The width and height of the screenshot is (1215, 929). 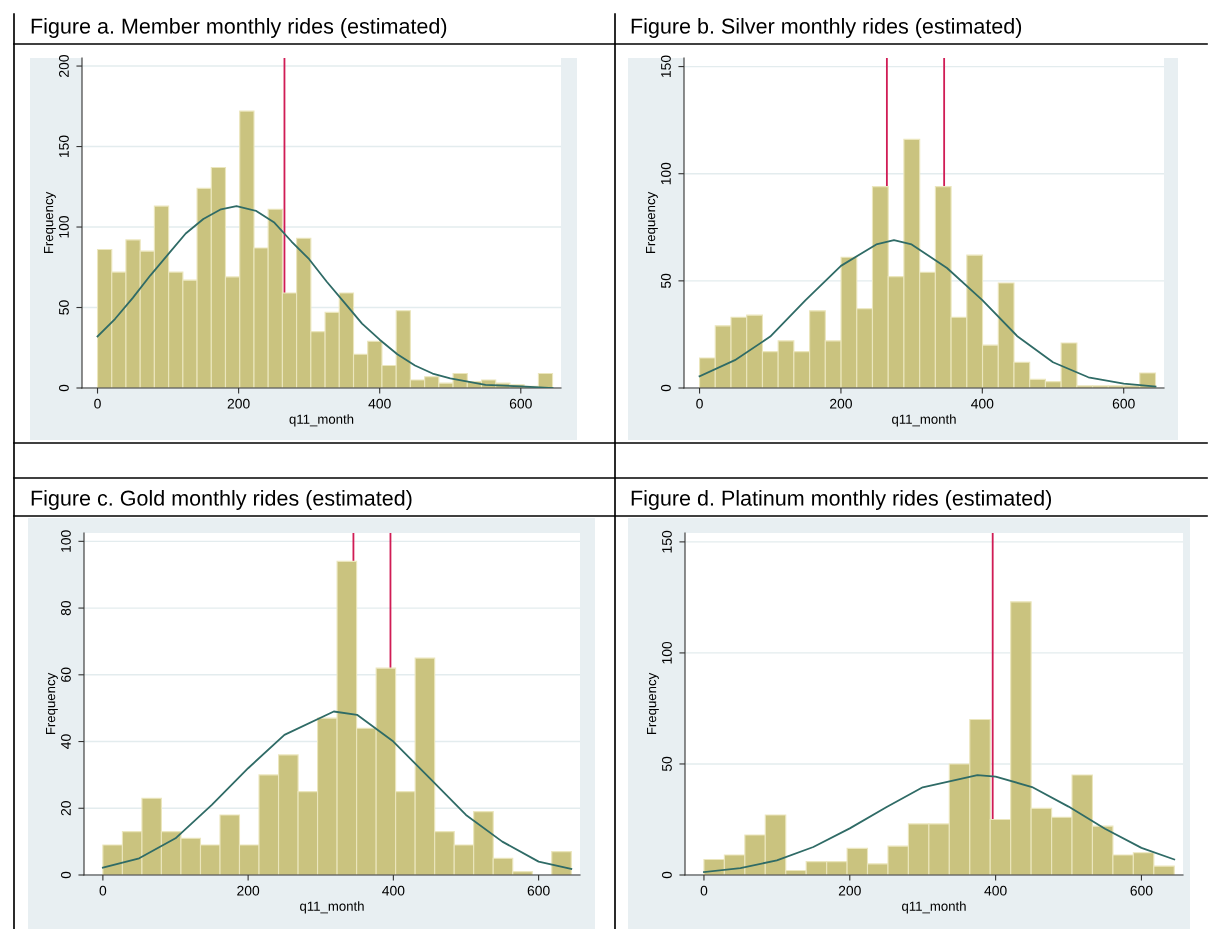 I want to click on y-tick-label: 80, so click(x=66, y=608).